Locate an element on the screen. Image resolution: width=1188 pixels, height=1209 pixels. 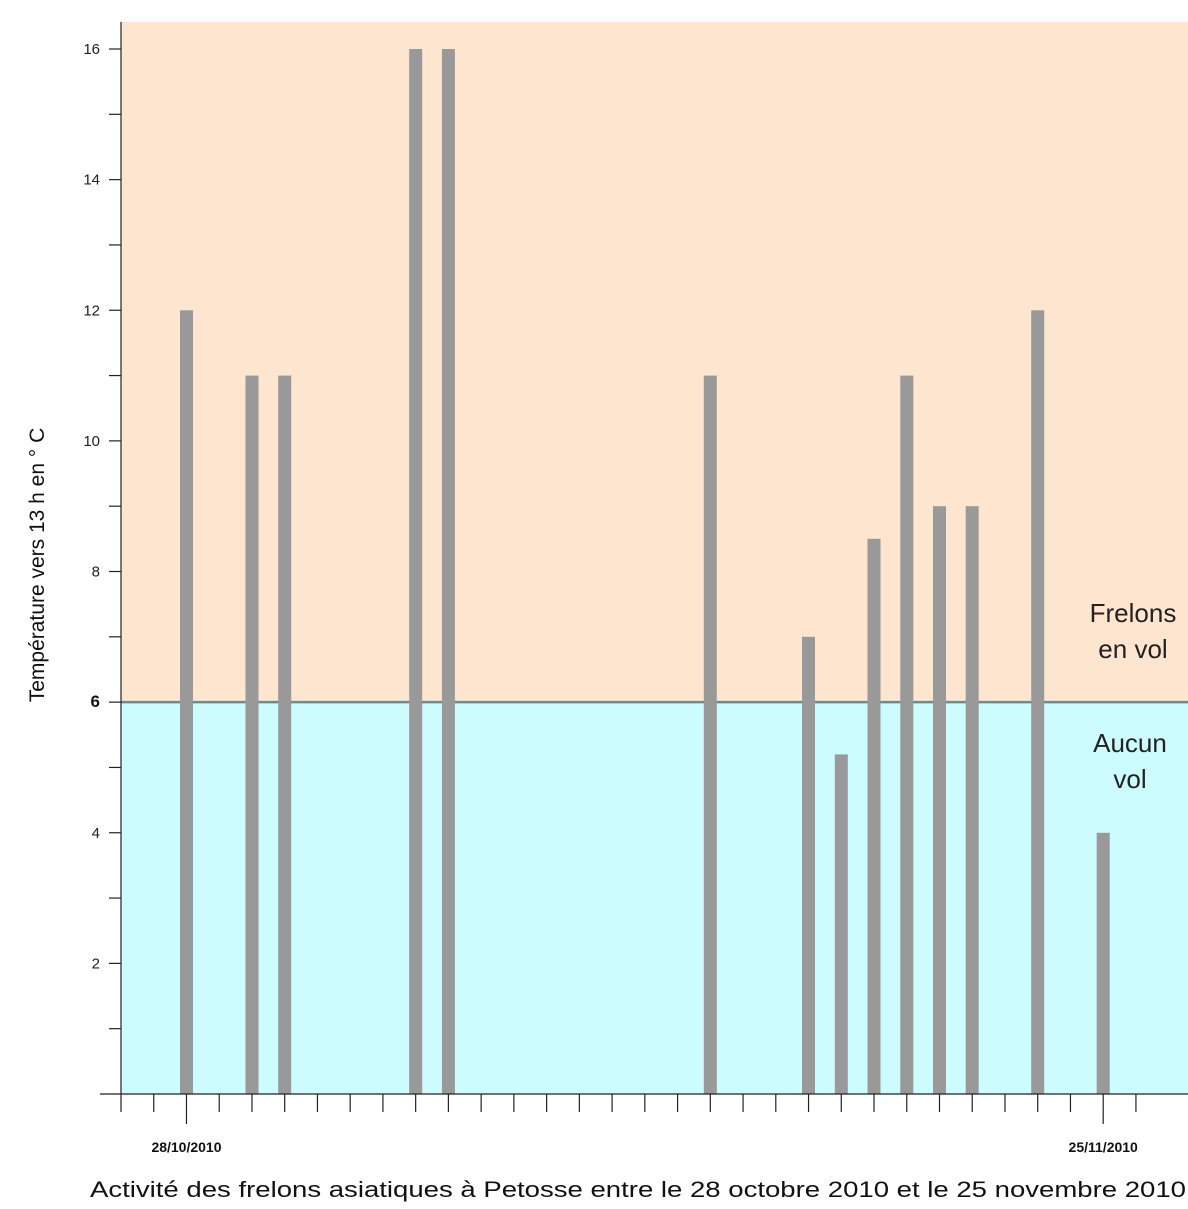
bar-13-11-2010 is located at coordinates (710, 735).